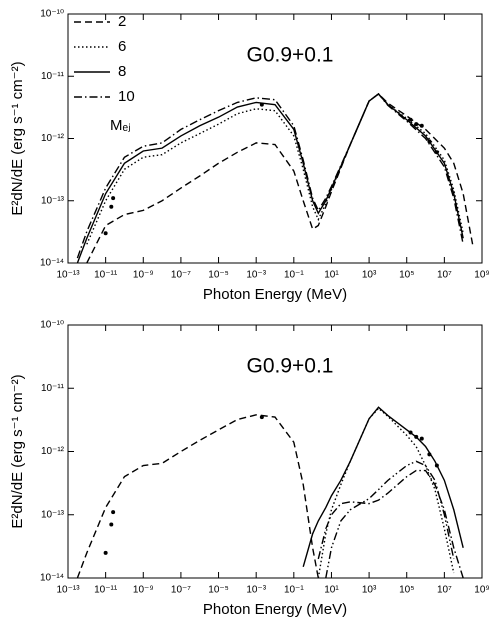 The image size is (492, 631). What do you see at coordinates (126, 96) in the screenshot?
I see `legend-label: 10` at bounding box center [126, 96].